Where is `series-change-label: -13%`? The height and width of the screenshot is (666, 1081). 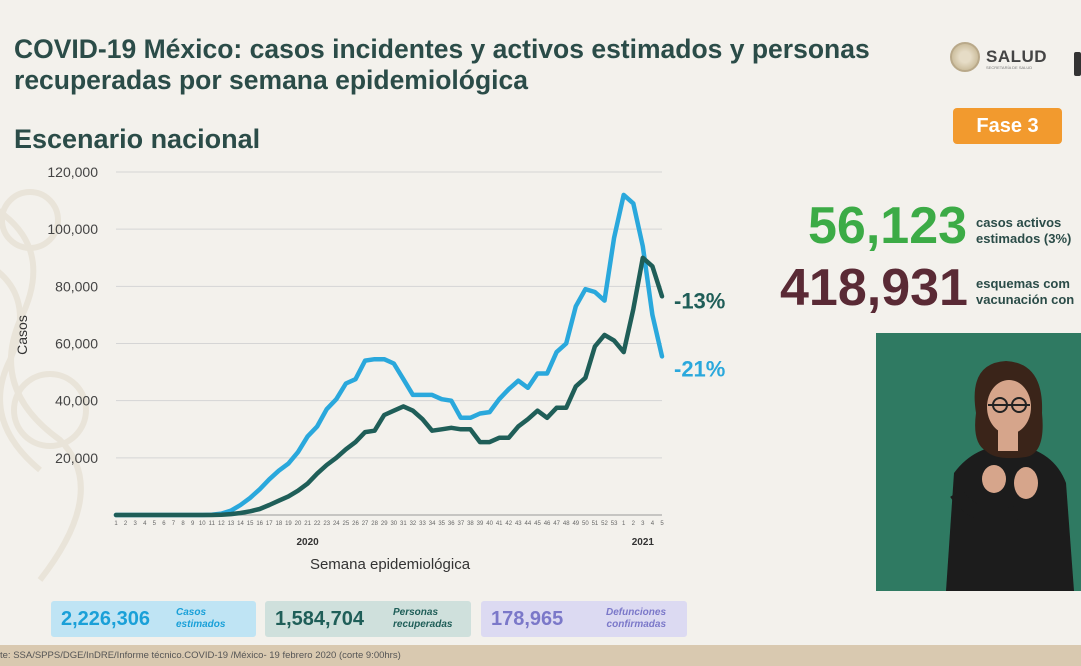 series-change-label: -13% is located at coordinates (699, 300).